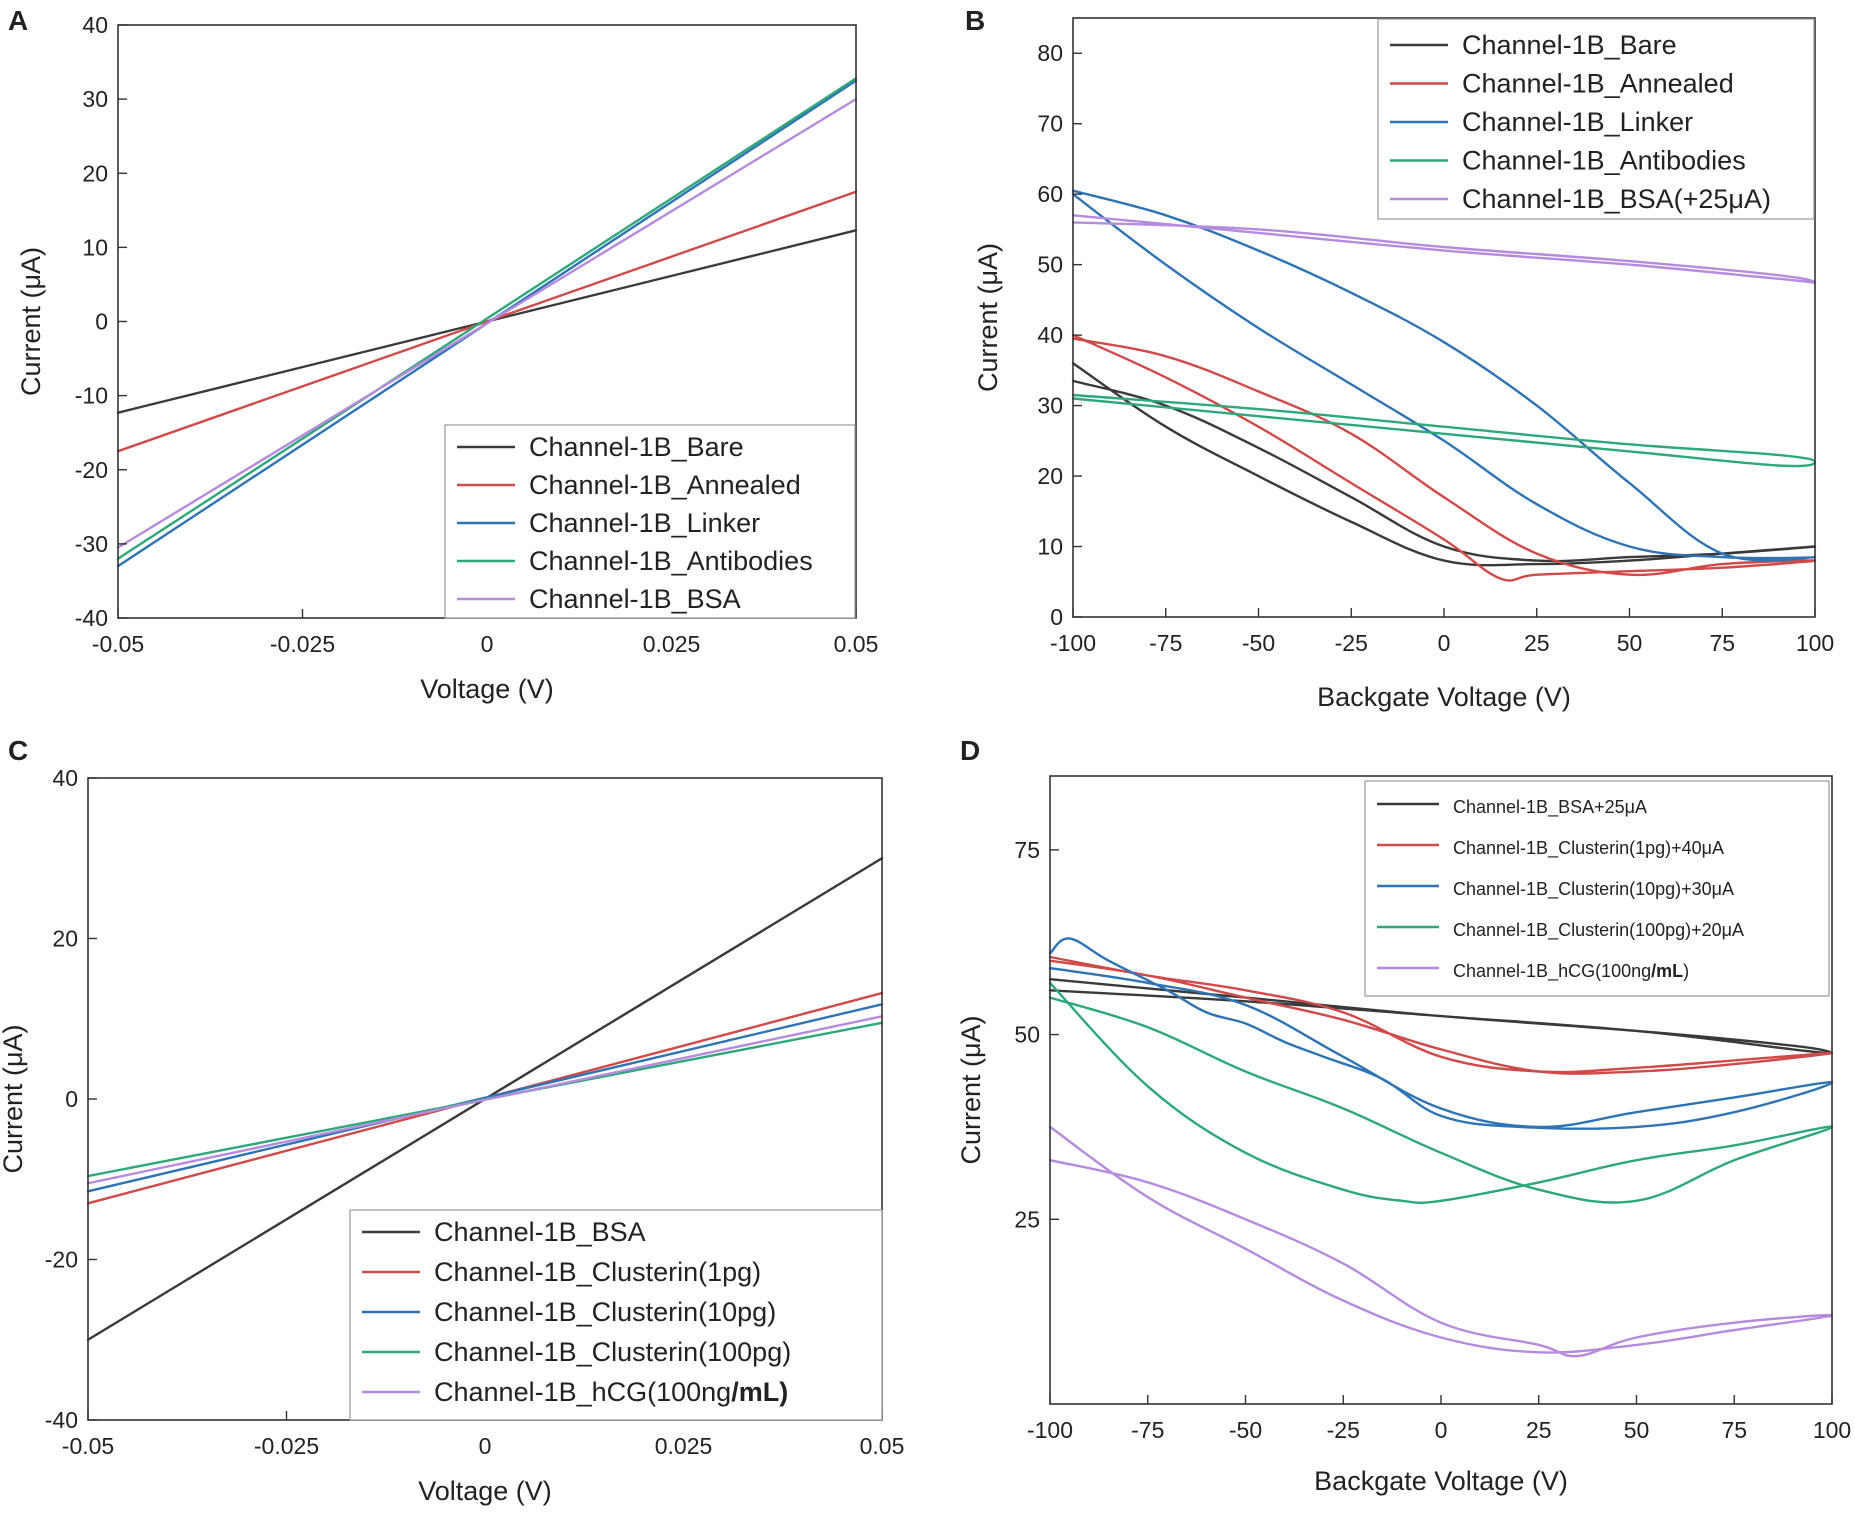 Image resolution: width=1855 pixels, height=1514 pixels. I want to click on y-tick-label: 75, so click(1027, 850).